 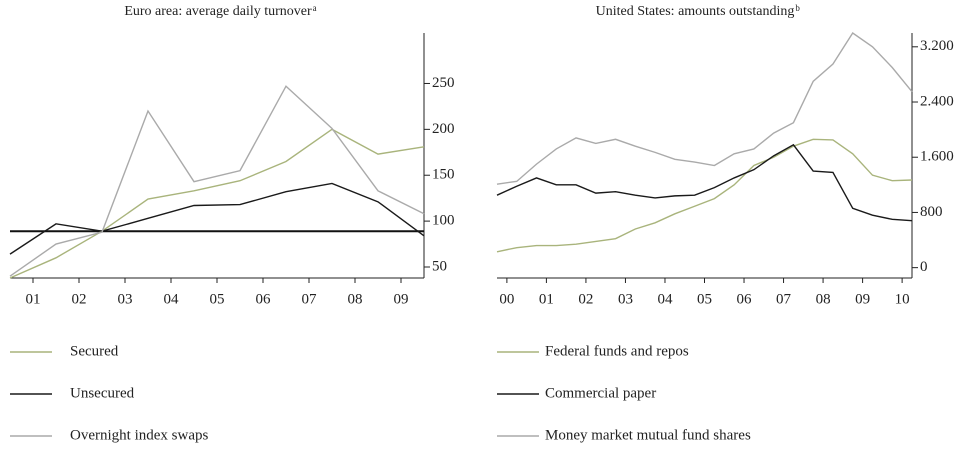 I want to click on y-tick-label: 250, so click(x=443, y=83).